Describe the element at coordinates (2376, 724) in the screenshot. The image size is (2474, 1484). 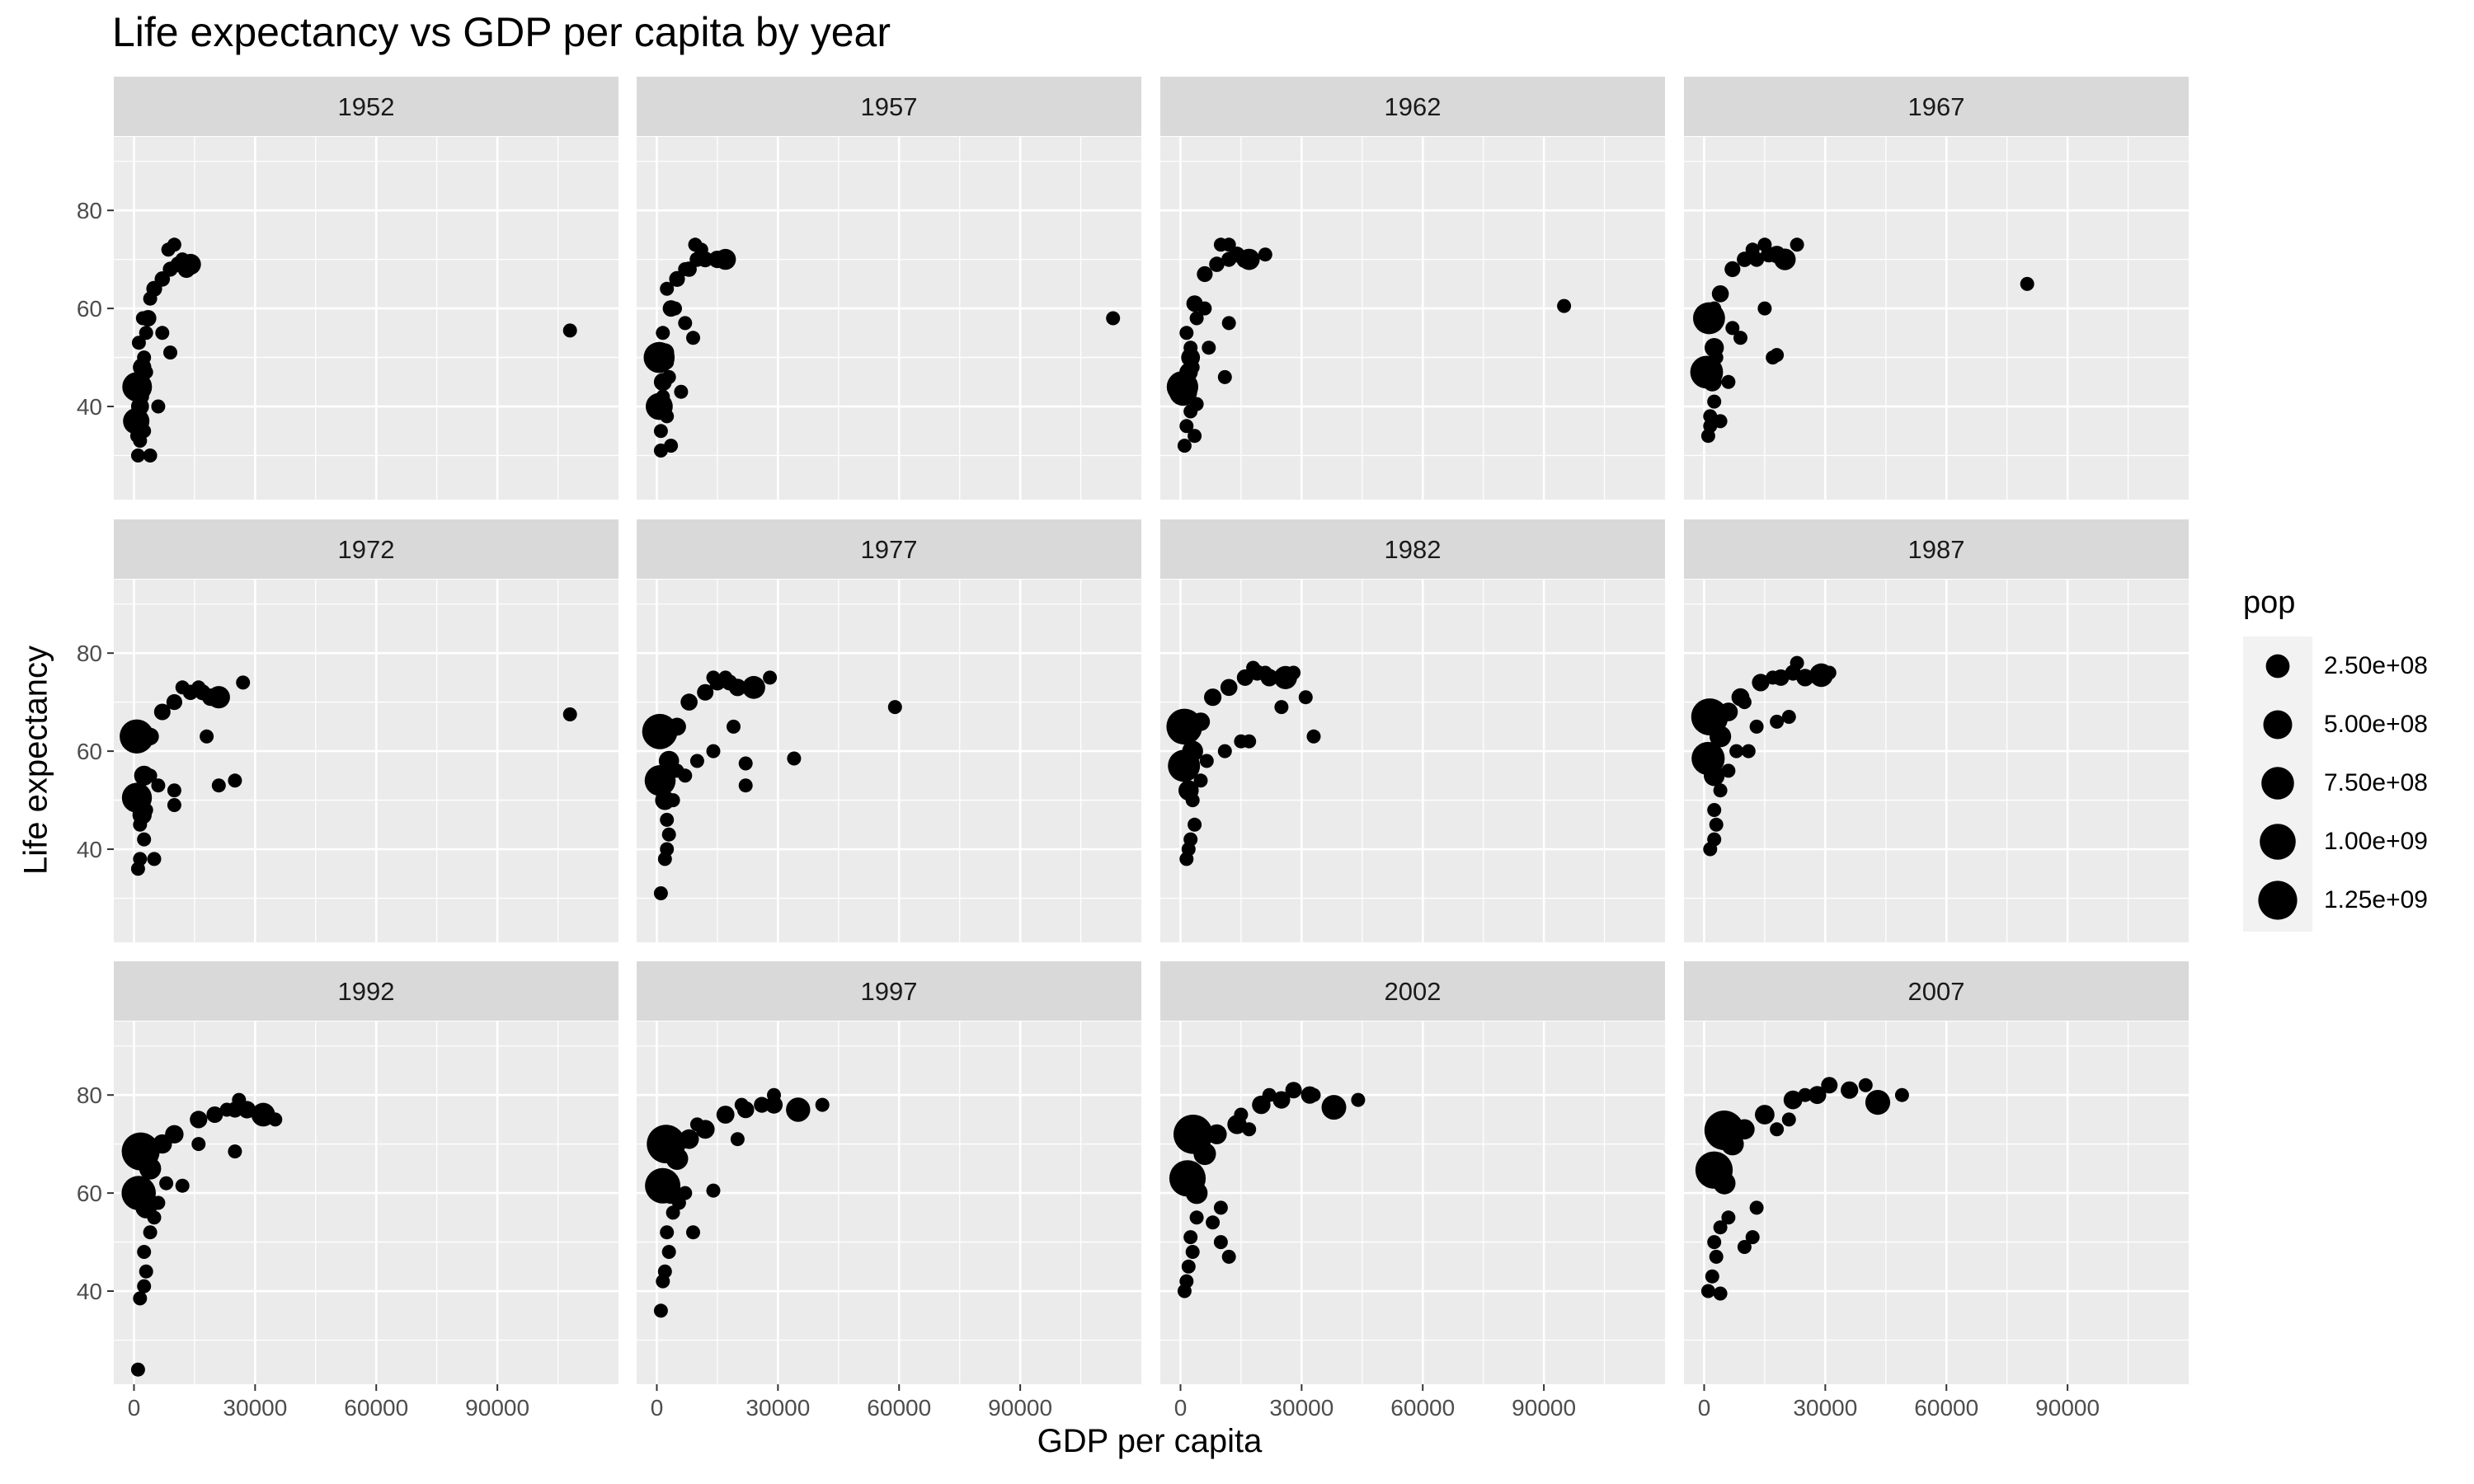
I see `legend-entry-label: 5.00e+08` at that location.